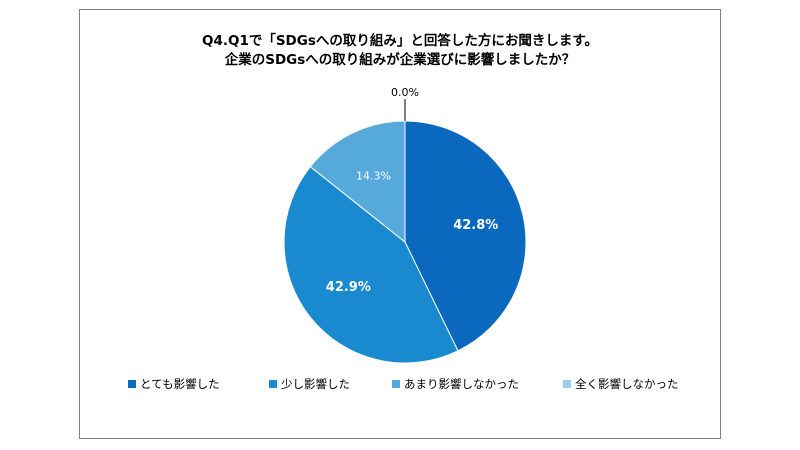 The height and width of the screenshot is (450, 800). I want to click on legend-item-1: 少し影響した, so click(309, 384).